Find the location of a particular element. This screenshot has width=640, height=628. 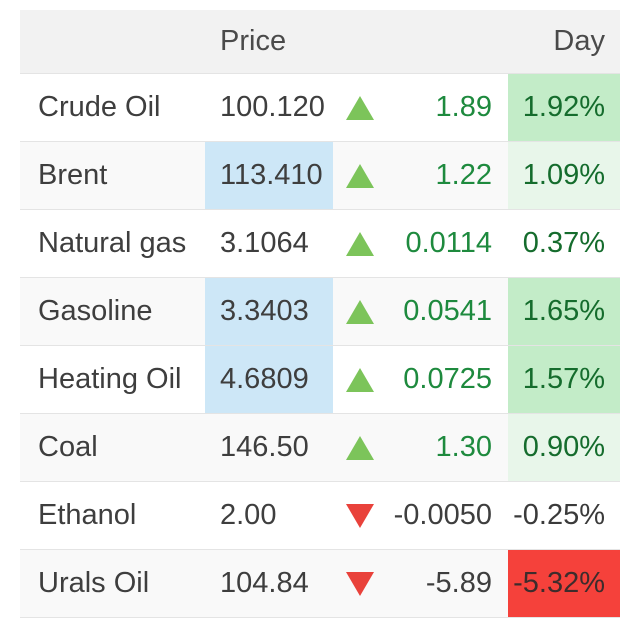

change-value: 1.89 is located at coordinates (463, 107).